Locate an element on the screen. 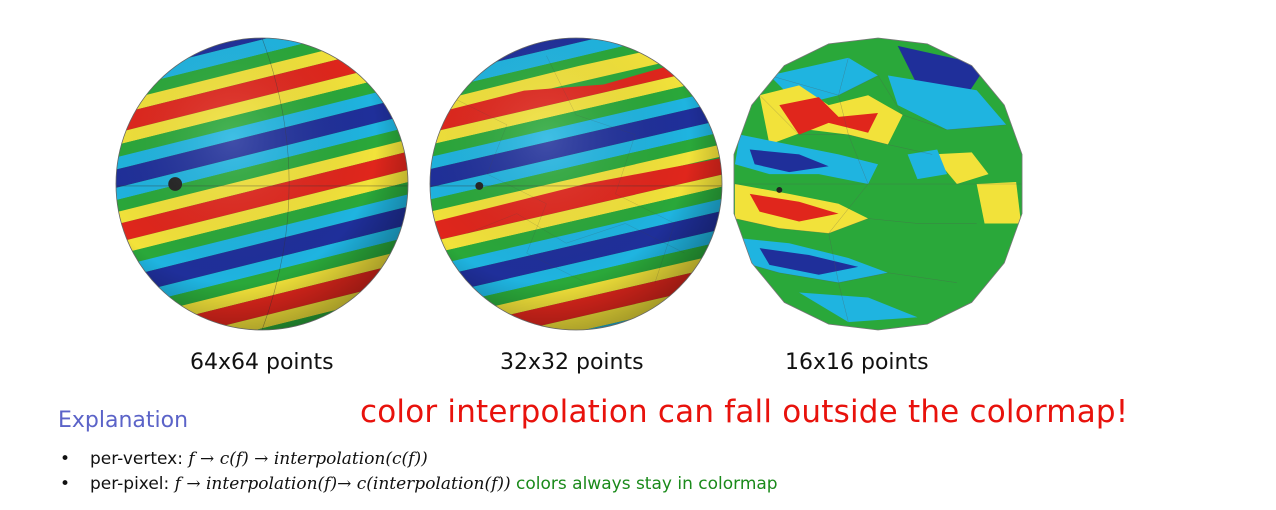  bullet-label: per-vertex: is located at coordinates (136, 459).